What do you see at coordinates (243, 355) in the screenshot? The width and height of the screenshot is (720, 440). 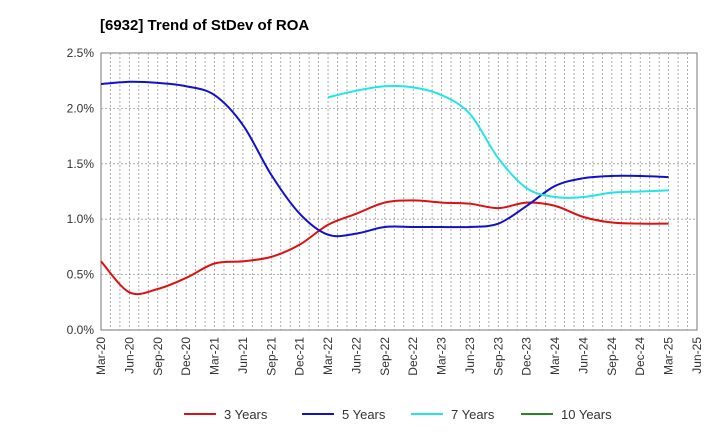 I see `x-tick-label: Jun-21` at bounding box center [243, 355].